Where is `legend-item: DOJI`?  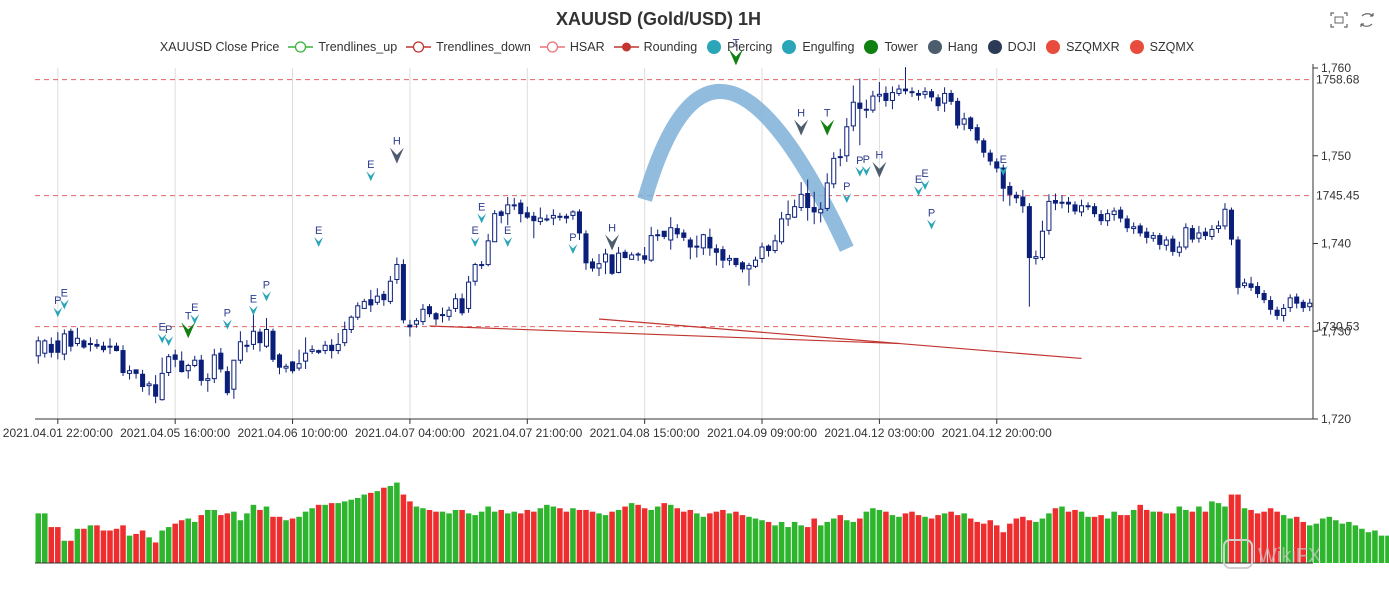 legend-item: DOJI is located at coordinates (1011, 47).